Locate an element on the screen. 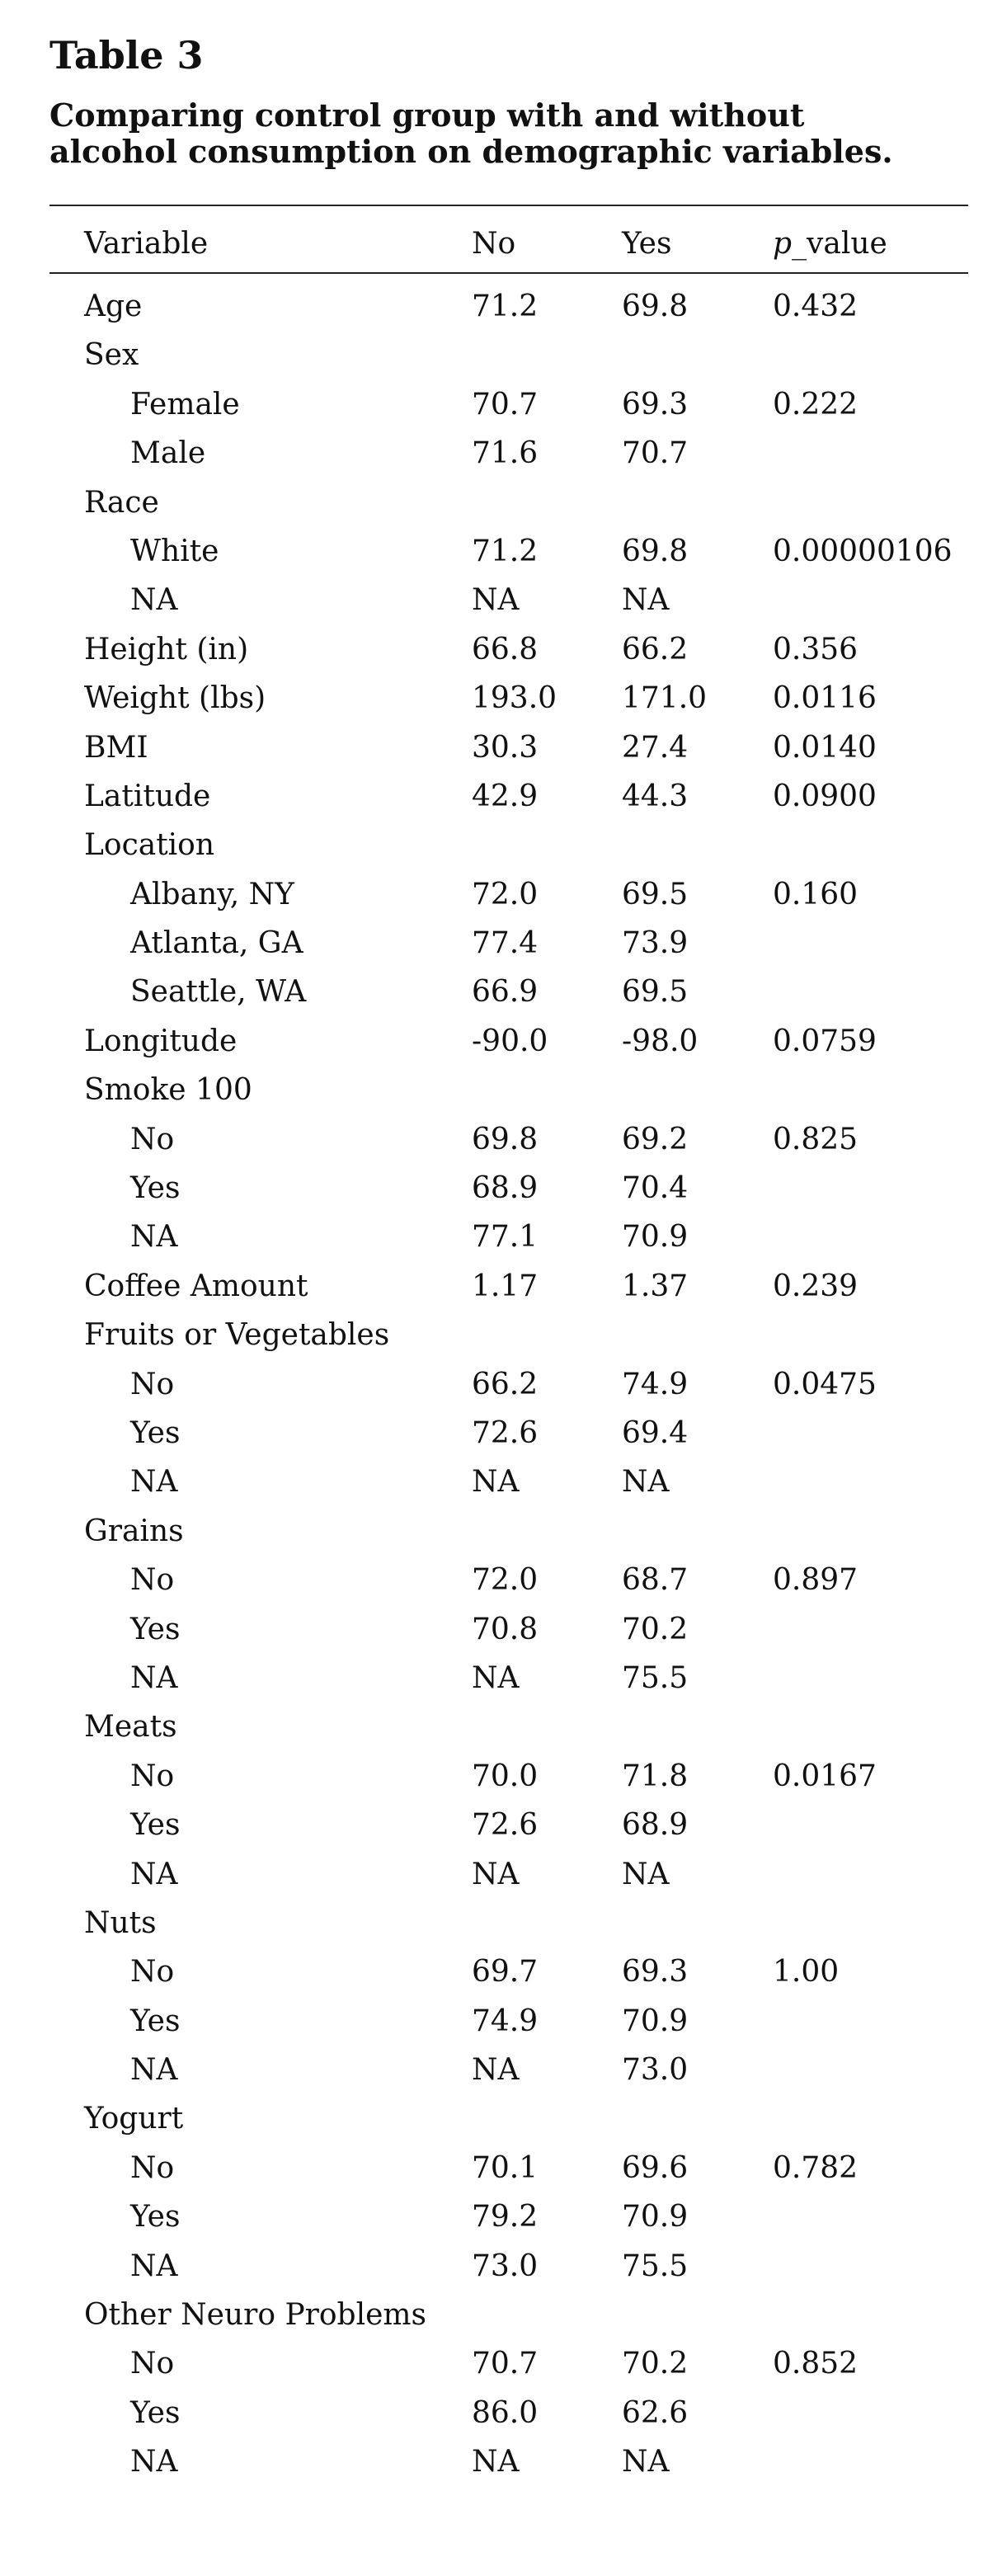 The image size is (1002, 2576). row-value-yes: 62.6 is located at coordinates (655, 2412).